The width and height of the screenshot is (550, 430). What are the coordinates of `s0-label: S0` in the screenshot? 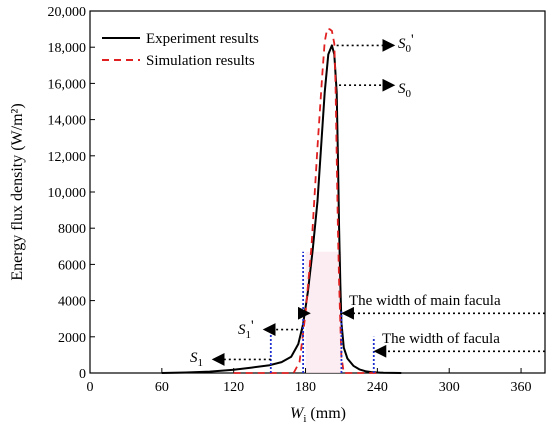 It's located at (405, 90).